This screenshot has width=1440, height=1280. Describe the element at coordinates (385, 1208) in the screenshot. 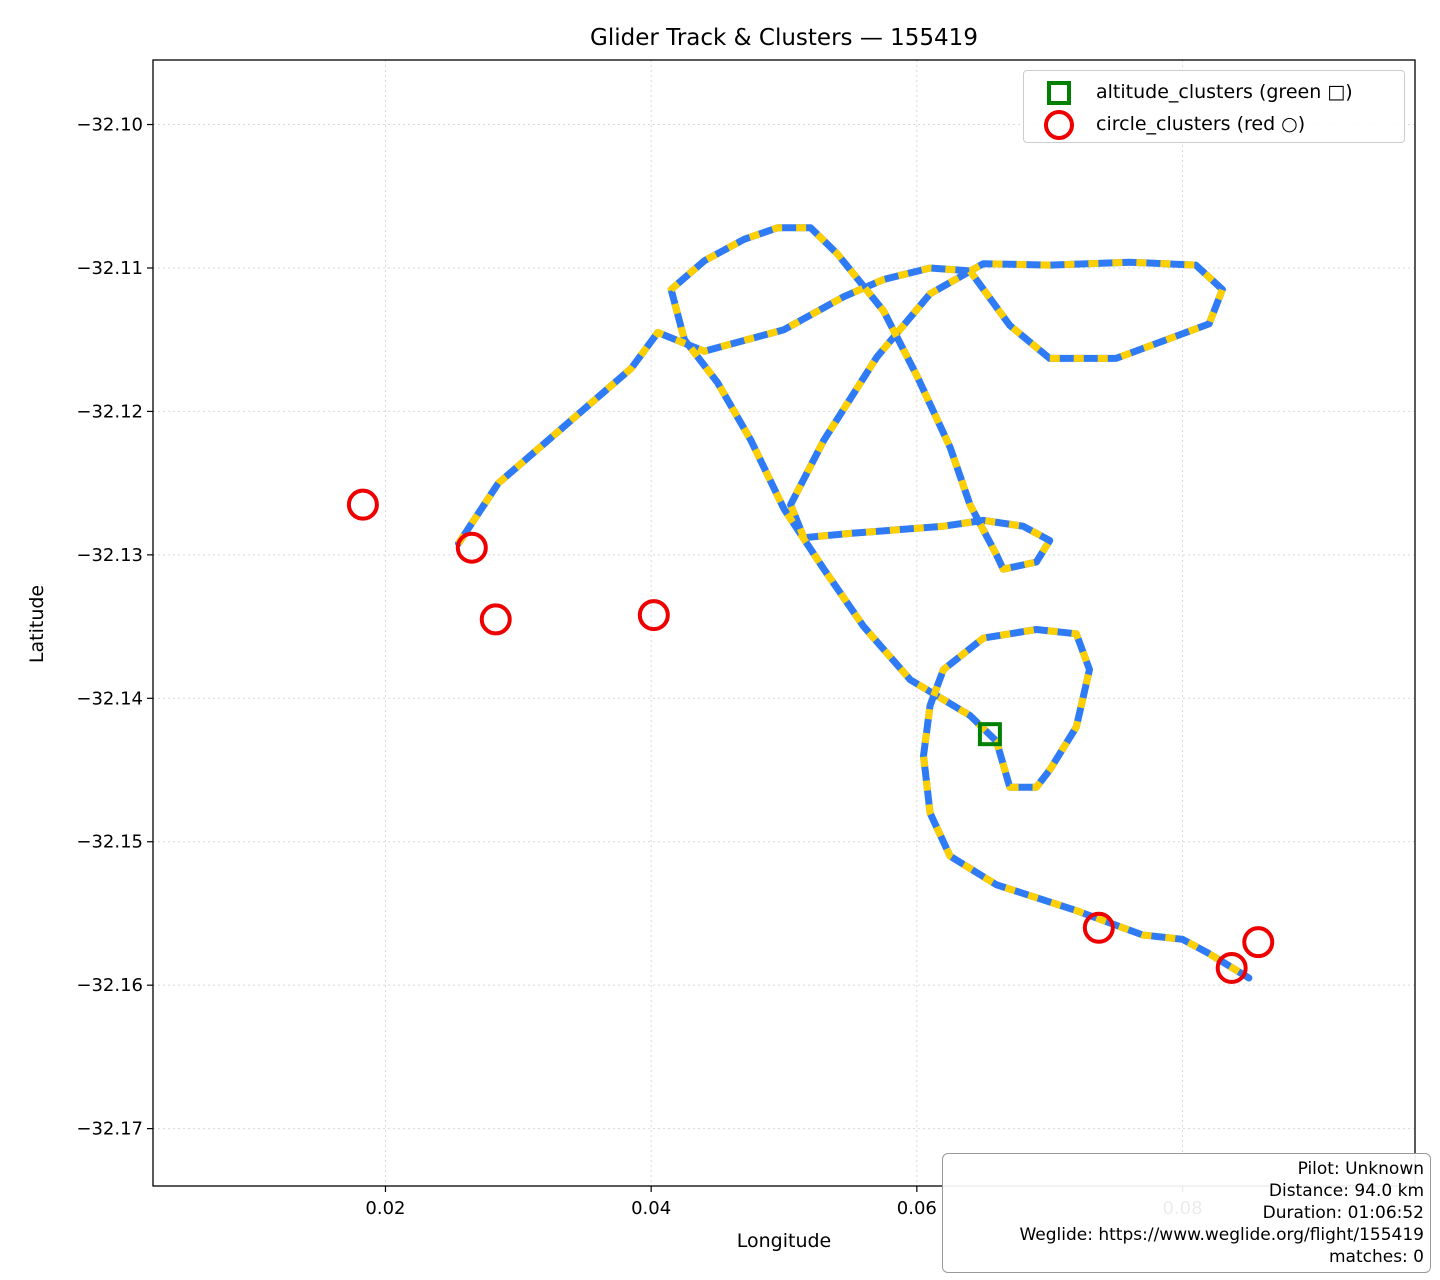

I see `x-tick-label: 0.02` at that location.